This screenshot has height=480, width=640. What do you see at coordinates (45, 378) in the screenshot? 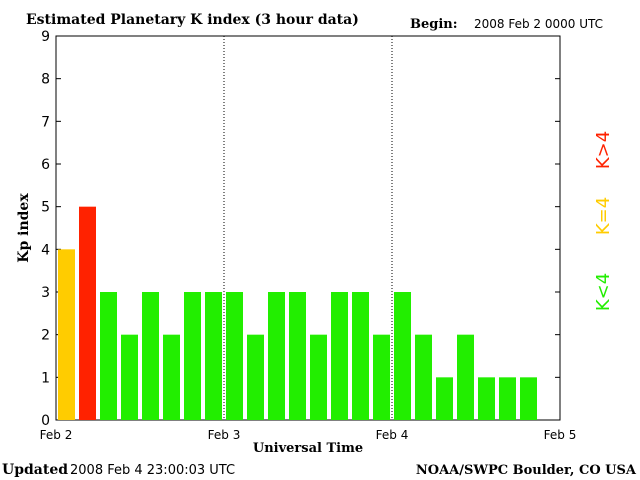
I see `y-tick-label: 1` at bounding box center [45, 378].